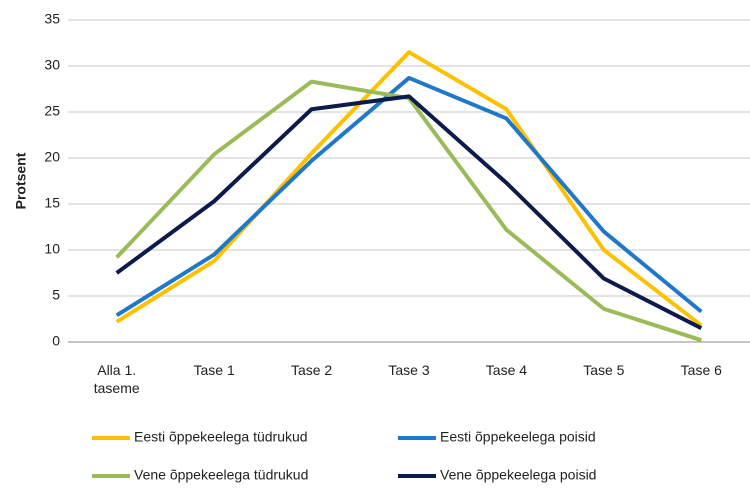 The height and width of the screenshot is (488, 750). I want to click on x-tick-label: Alla 1. taseme, so click(116, 379).